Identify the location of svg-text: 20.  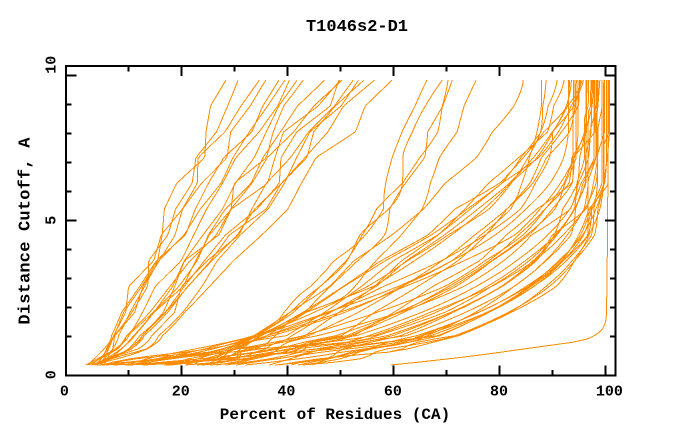
(181, 391).